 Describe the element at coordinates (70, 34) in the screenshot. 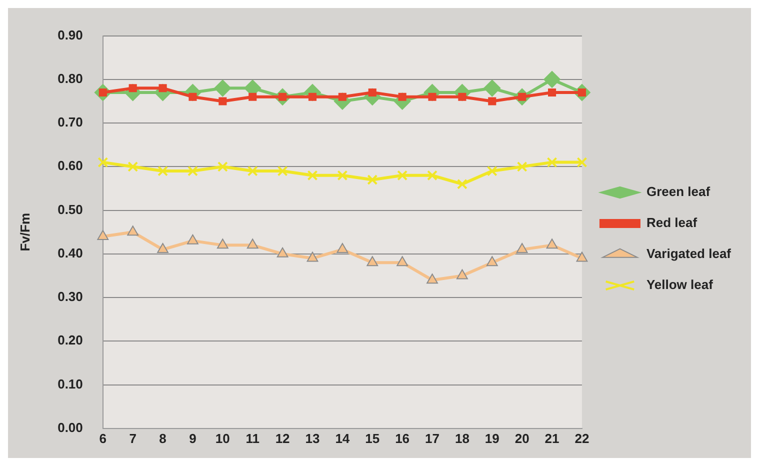

I see `y-tick-label: 0.90` at that location.